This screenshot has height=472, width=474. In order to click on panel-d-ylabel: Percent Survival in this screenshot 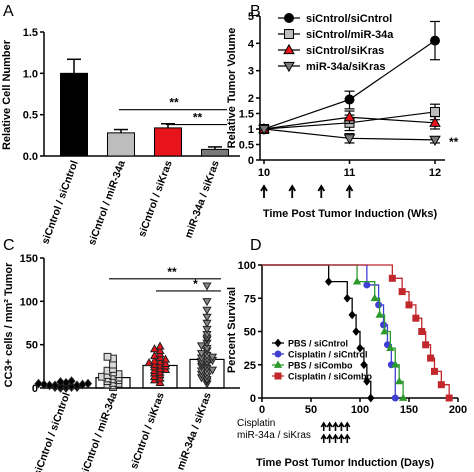, I will do `click(232, 330)`.